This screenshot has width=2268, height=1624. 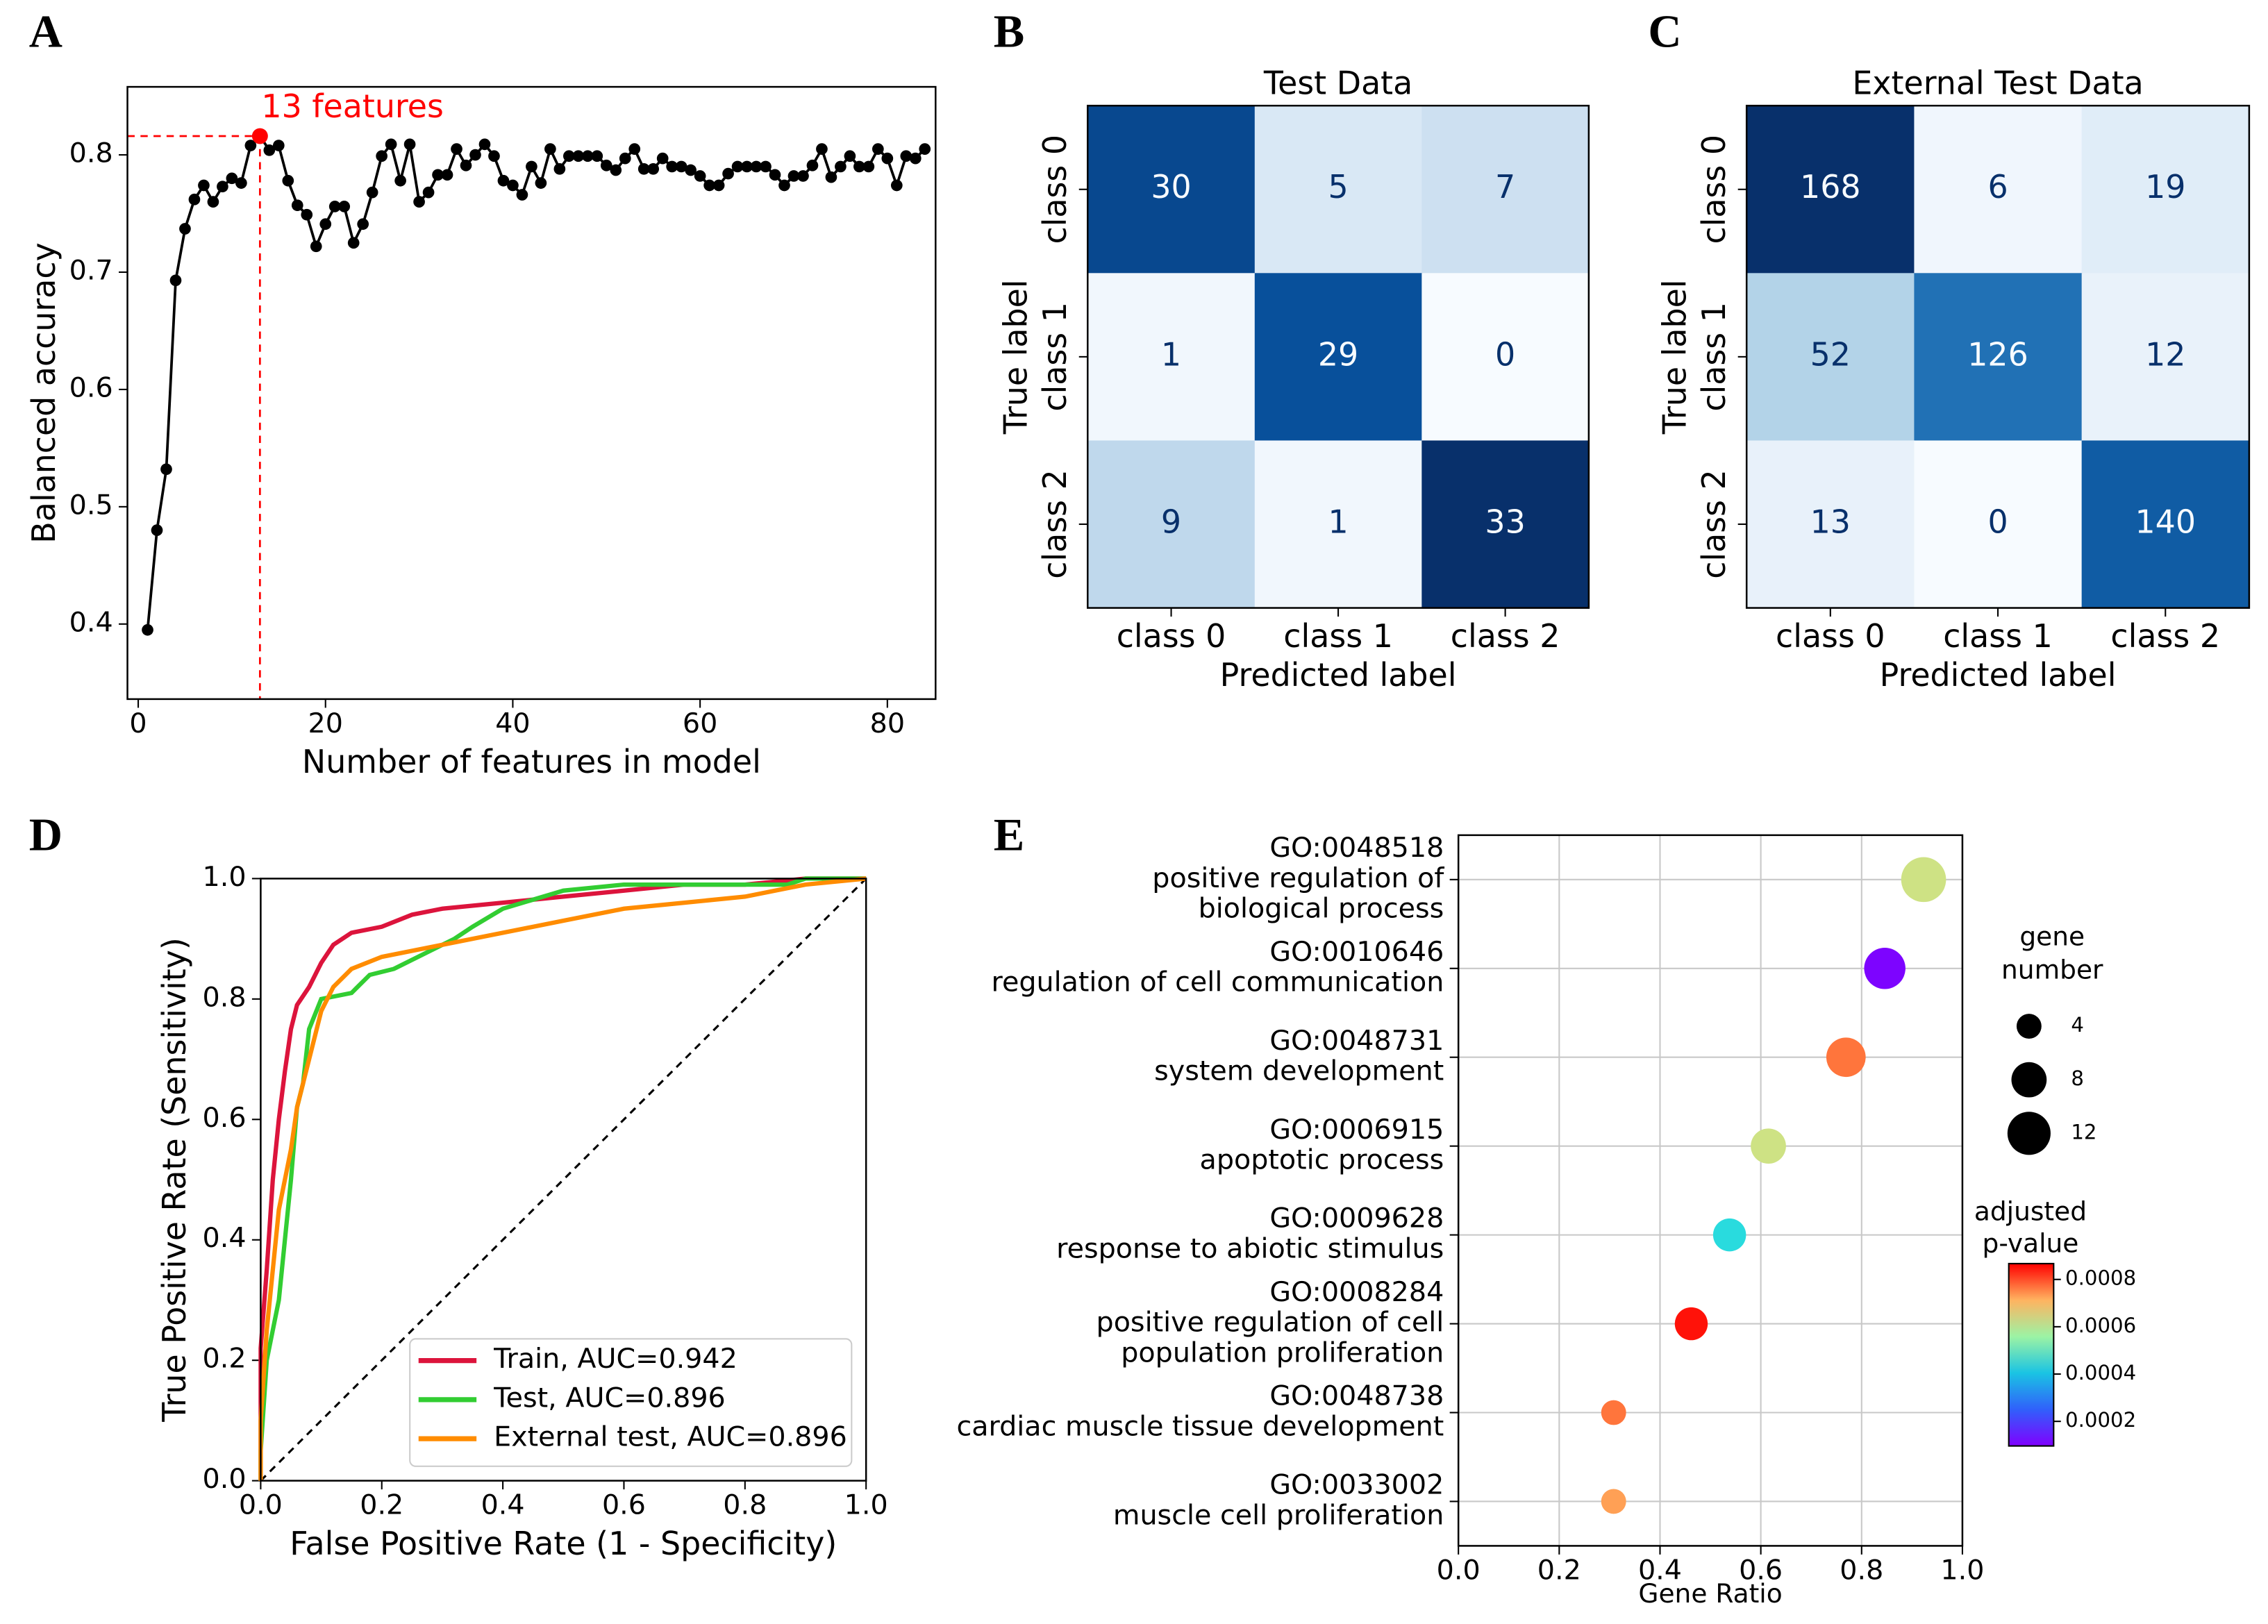 I want to click on category-line: response to abiotic stimulus, so click(x=1250, y=1248).